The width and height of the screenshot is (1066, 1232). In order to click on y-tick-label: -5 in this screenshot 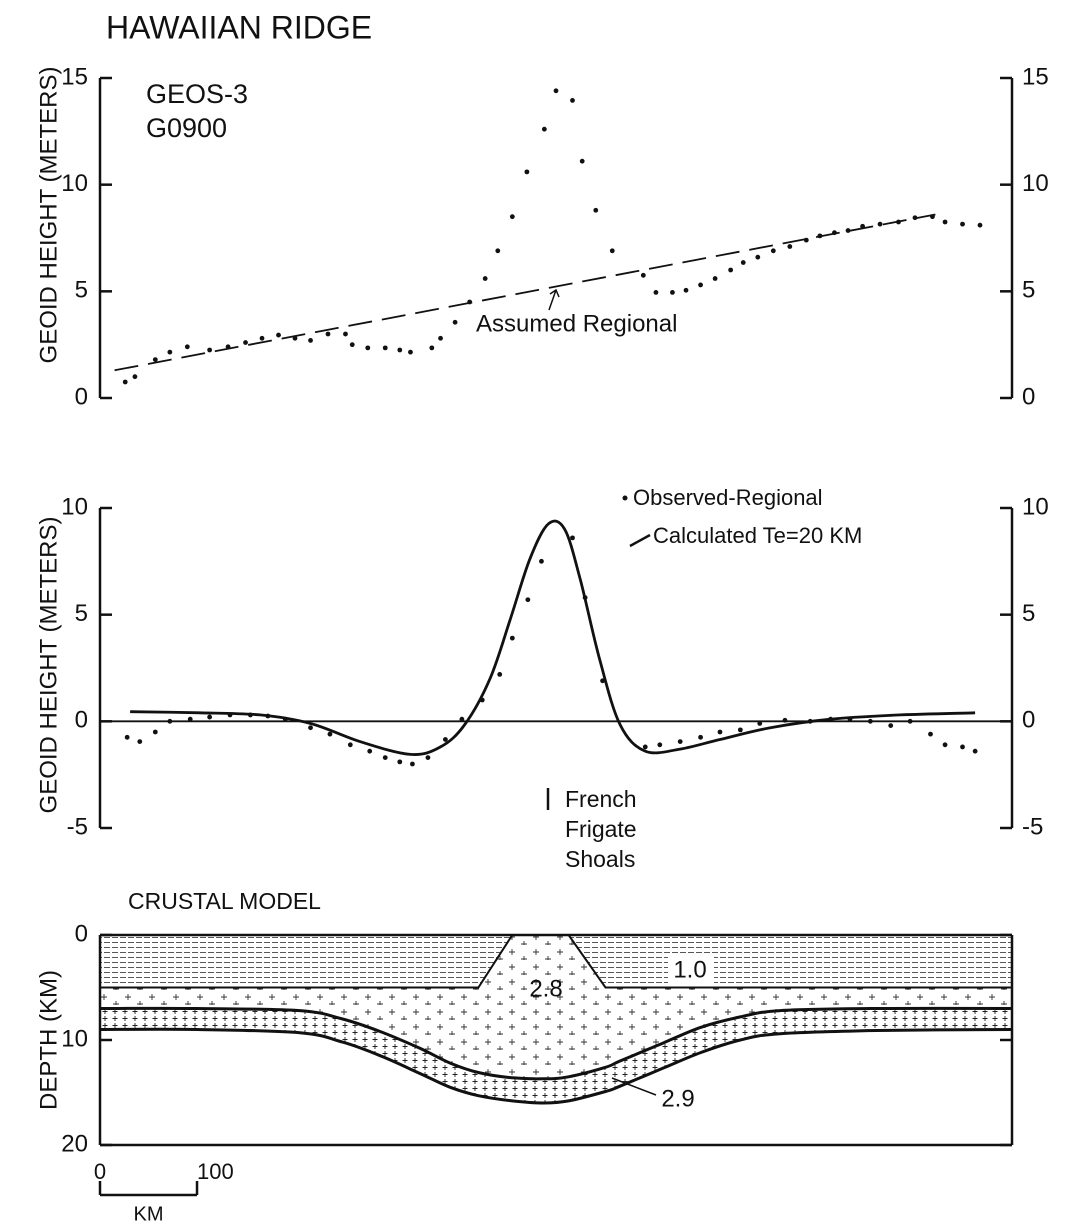, I will do `click(77, 826)`.